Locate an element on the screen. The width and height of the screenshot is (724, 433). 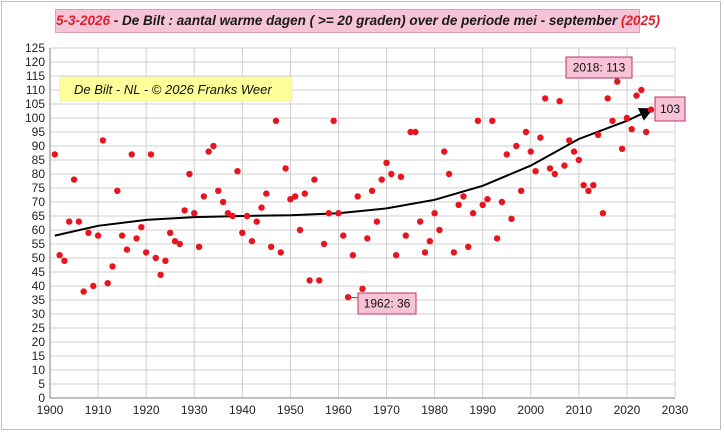
y-tick-label: 110 is located at coordinates (35, 90).